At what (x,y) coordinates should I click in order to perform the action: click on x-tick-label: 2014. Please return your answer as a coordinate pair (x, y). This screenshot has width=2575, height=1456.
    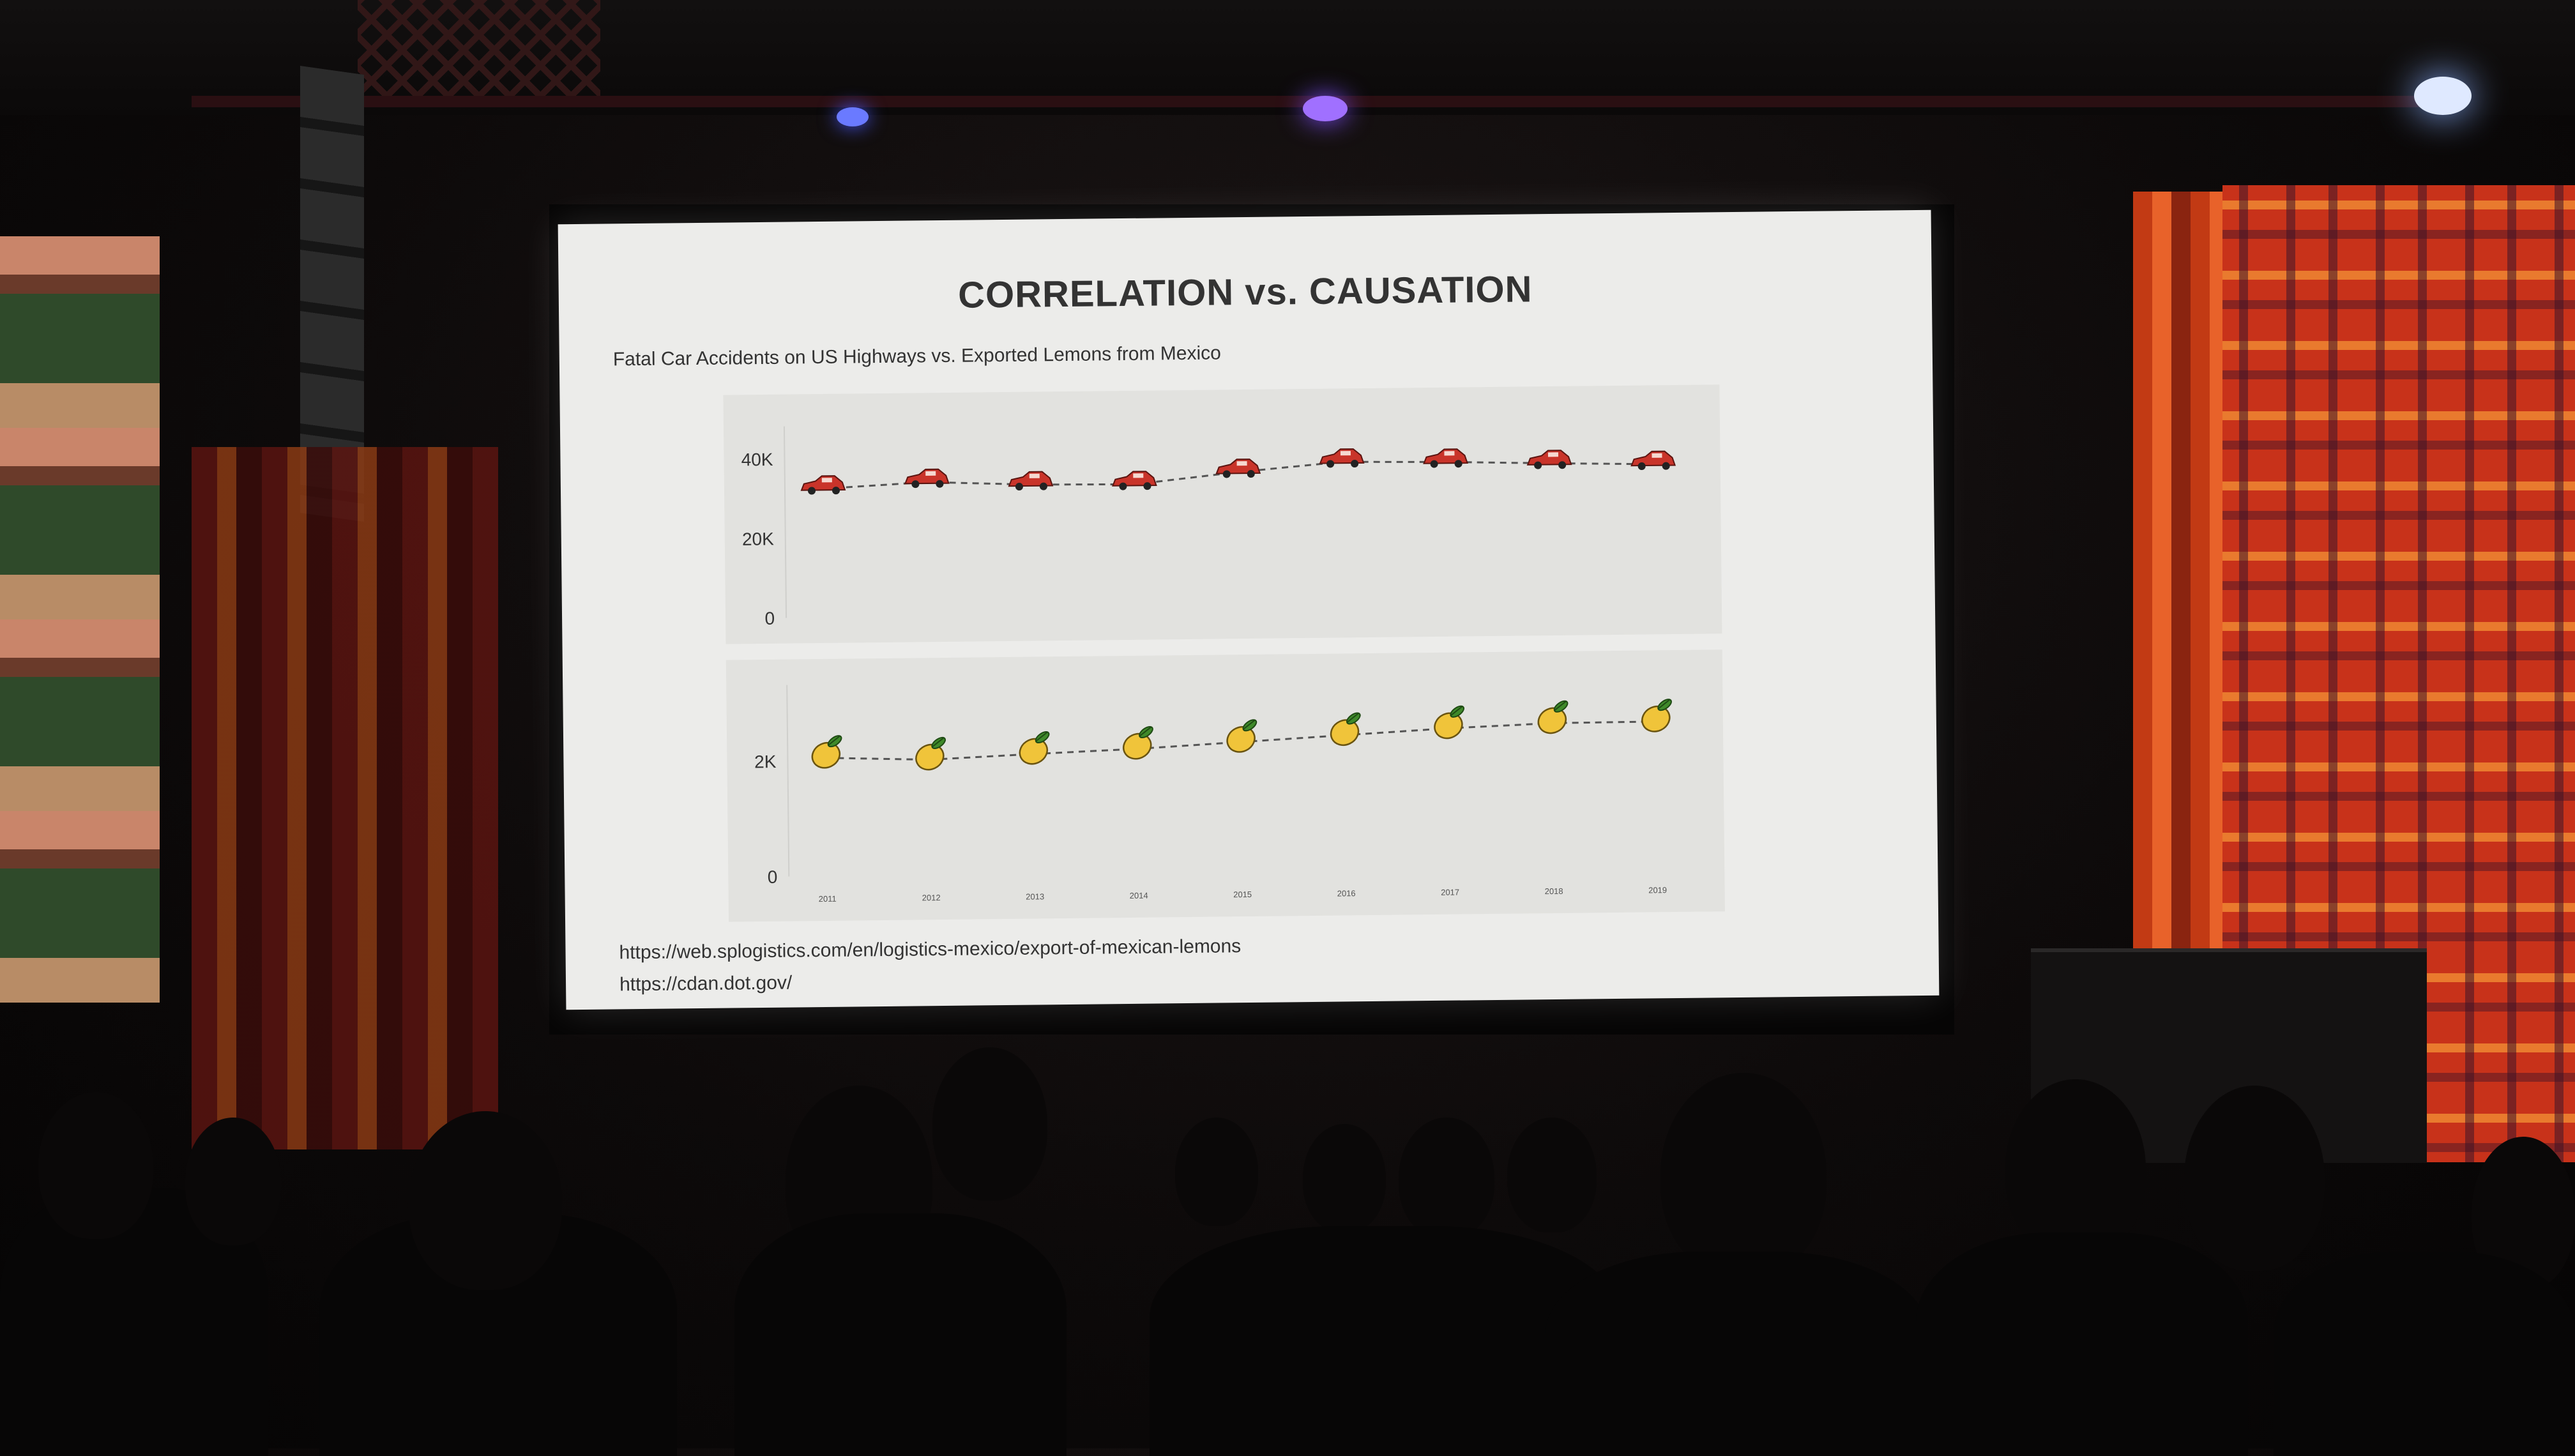
    Looking at the image, I should click on (1139, 895).